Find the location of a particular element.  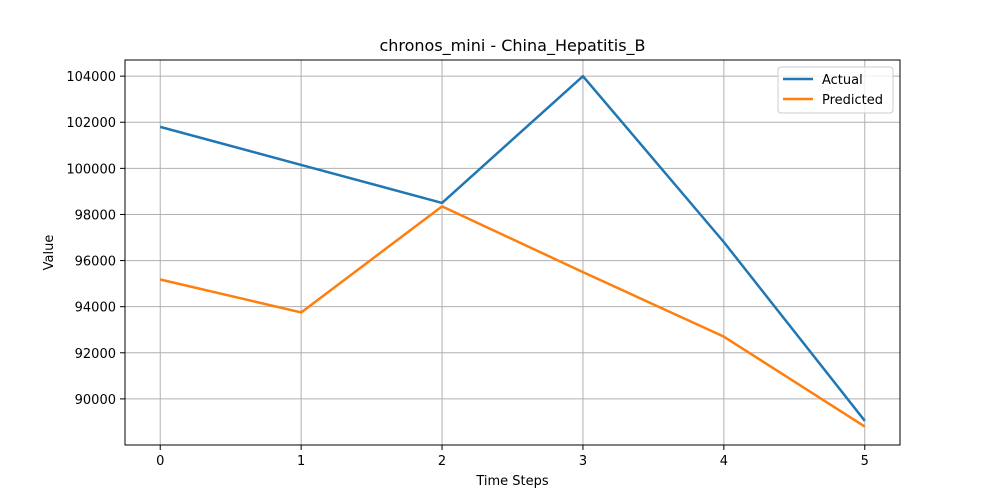

legend-label-predicted: Predicted is located at coordinates (852, 100).